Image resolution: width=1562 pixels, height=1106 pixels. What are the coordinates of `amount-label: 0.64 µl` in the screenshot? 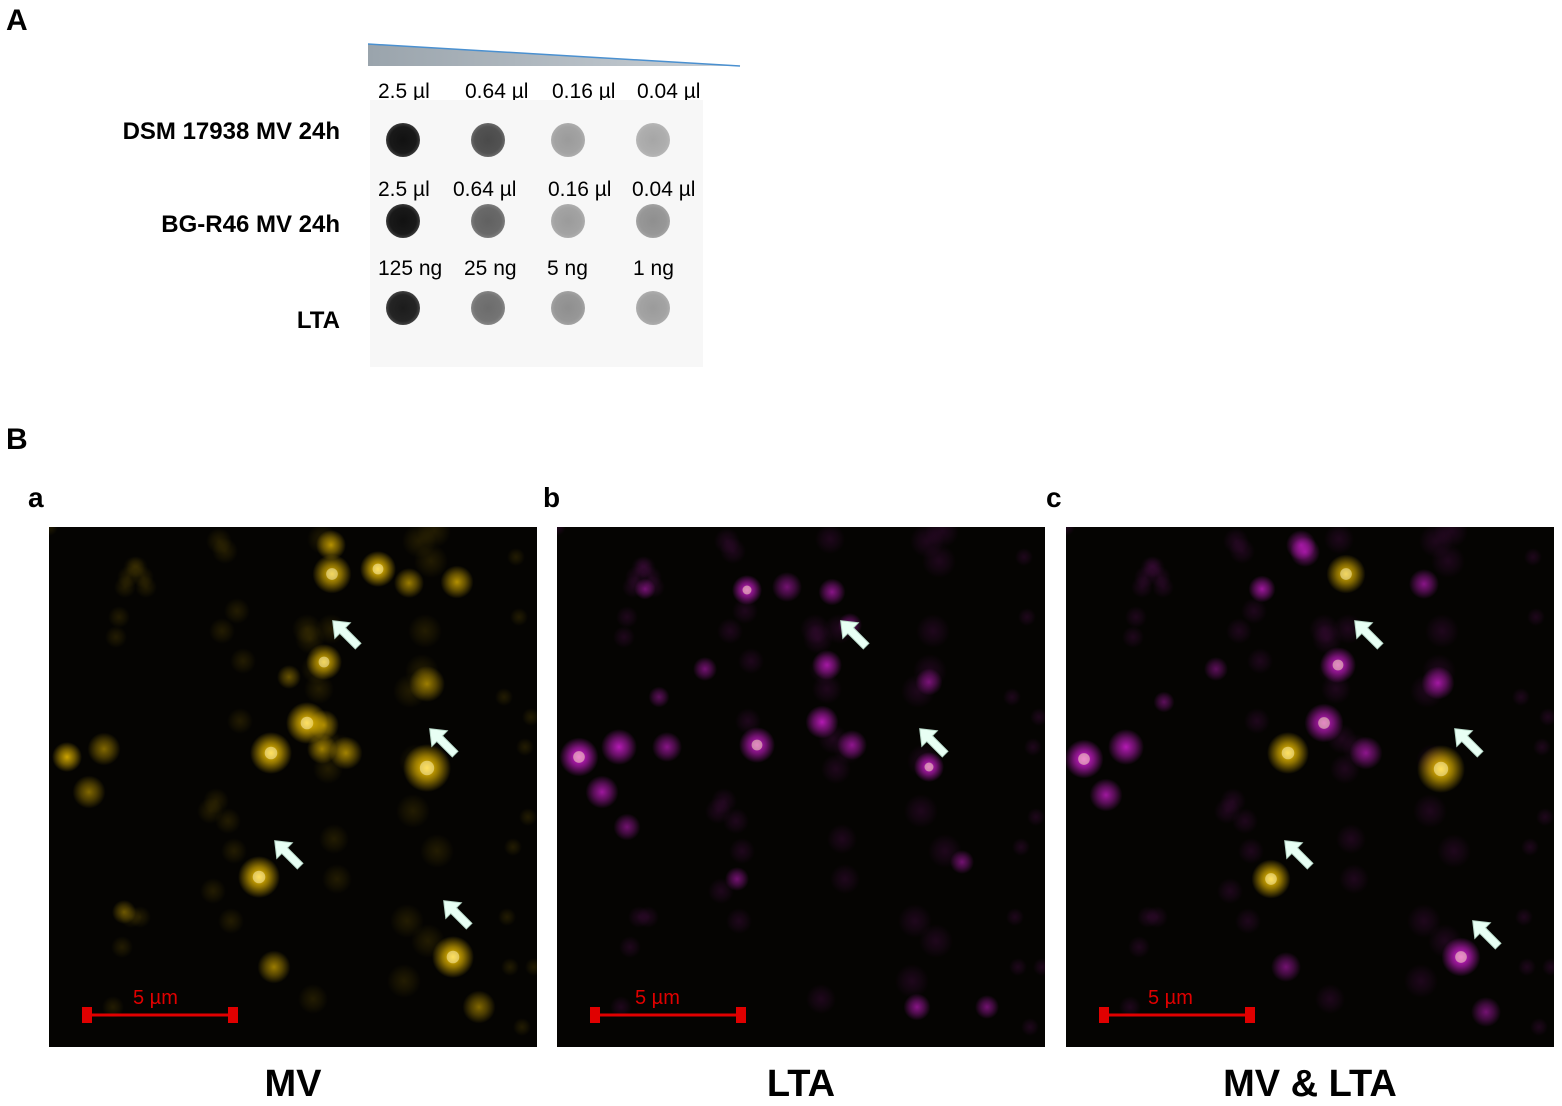 It's located at (497, 91).